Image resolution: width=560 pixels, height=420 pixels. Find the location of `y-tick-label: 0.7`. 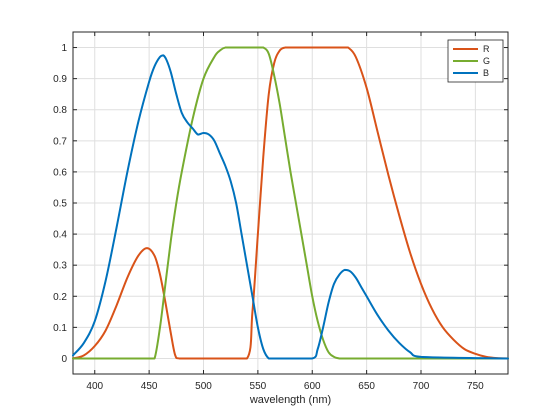

y-tick-label: 0.7 is located at coordinates (60, 141).